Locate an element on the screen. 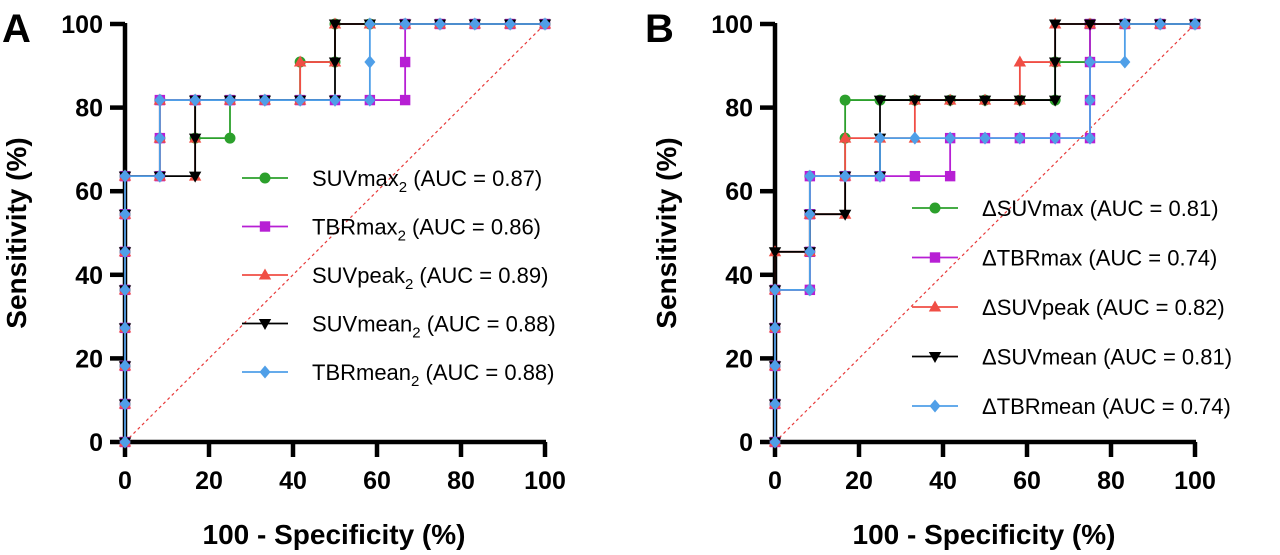  panel-b-x-tick-label: 0 is located at coordinates (775, 481).